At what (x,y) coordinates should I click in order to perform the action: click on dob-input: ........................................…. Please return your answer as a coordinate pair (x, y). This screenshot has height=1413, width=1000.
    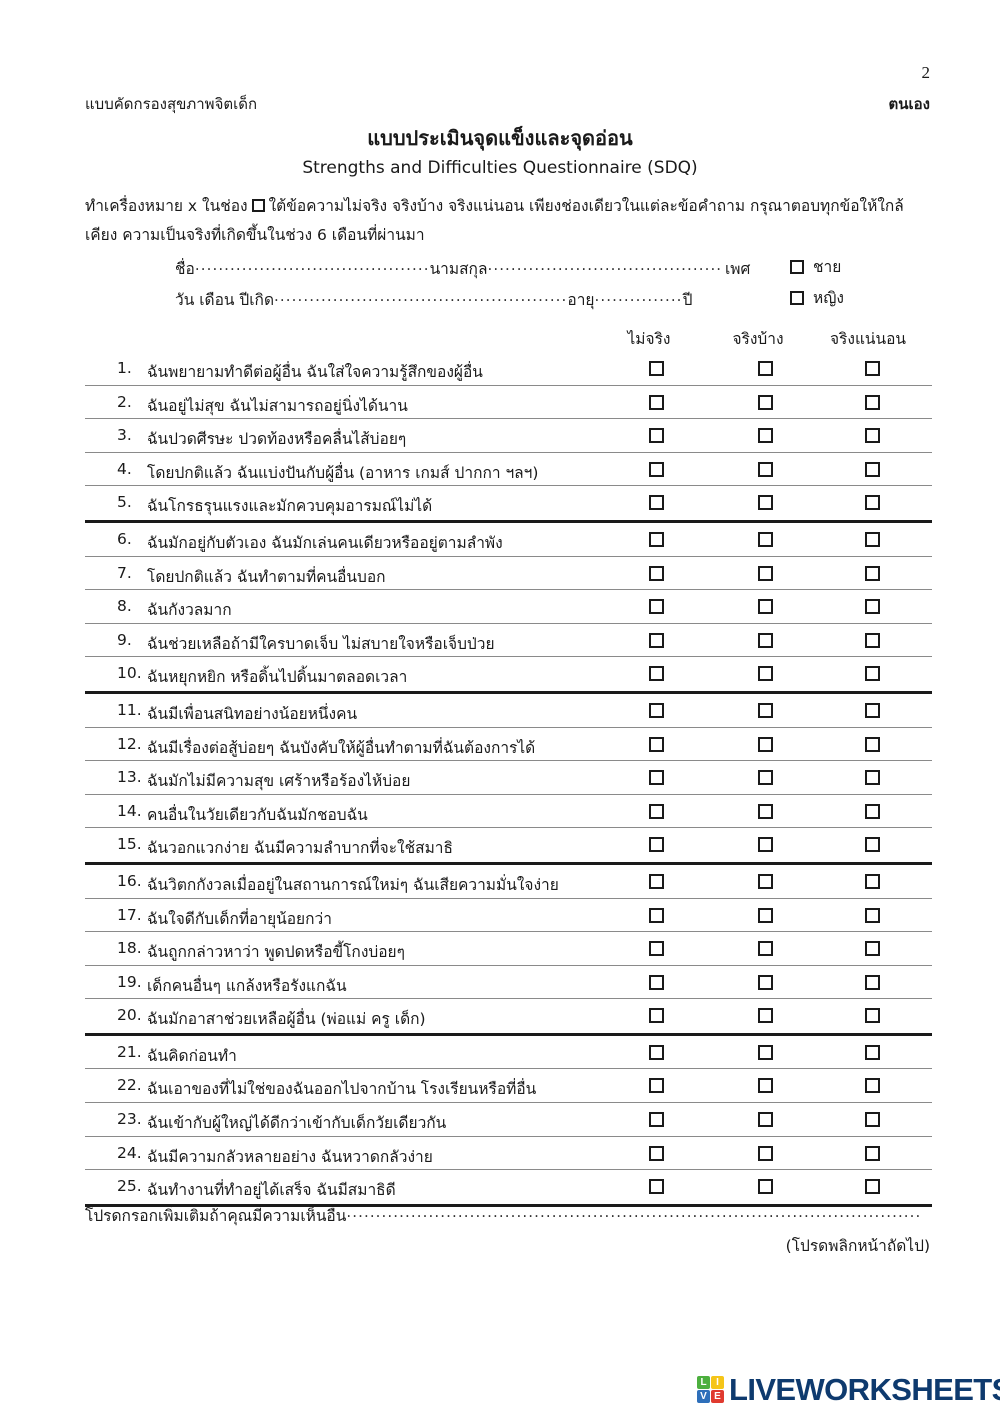
    Looking at the image, I should click on (421, 296).